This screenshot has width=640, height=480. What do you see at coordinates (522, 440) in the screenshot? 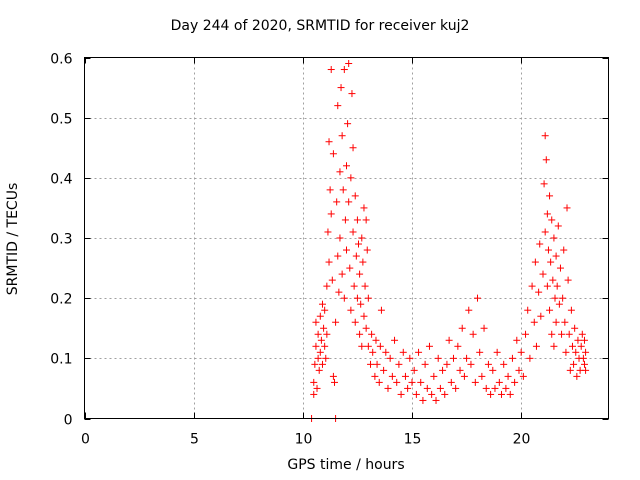
I see `x-tick-label: 20` at bounding box center [522, 440].